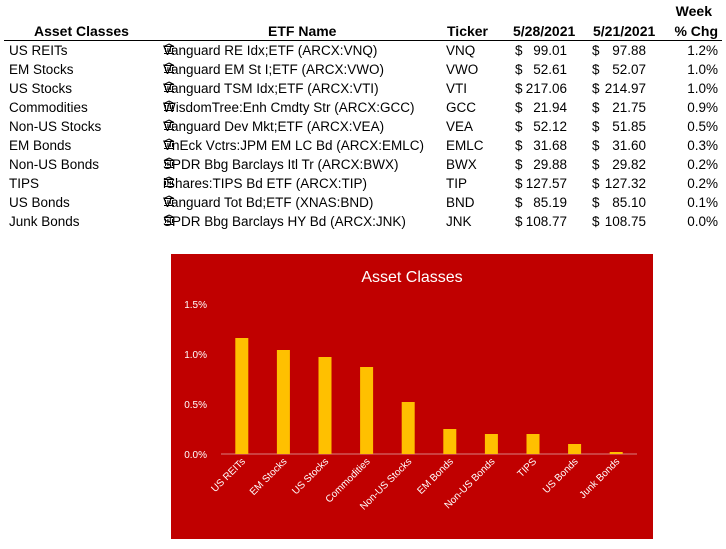 This screenshot has height=549, width=726. Describe the element at coordinates (461, 107) in the screenshot. I see `ticker-cell: GCC` at that location.